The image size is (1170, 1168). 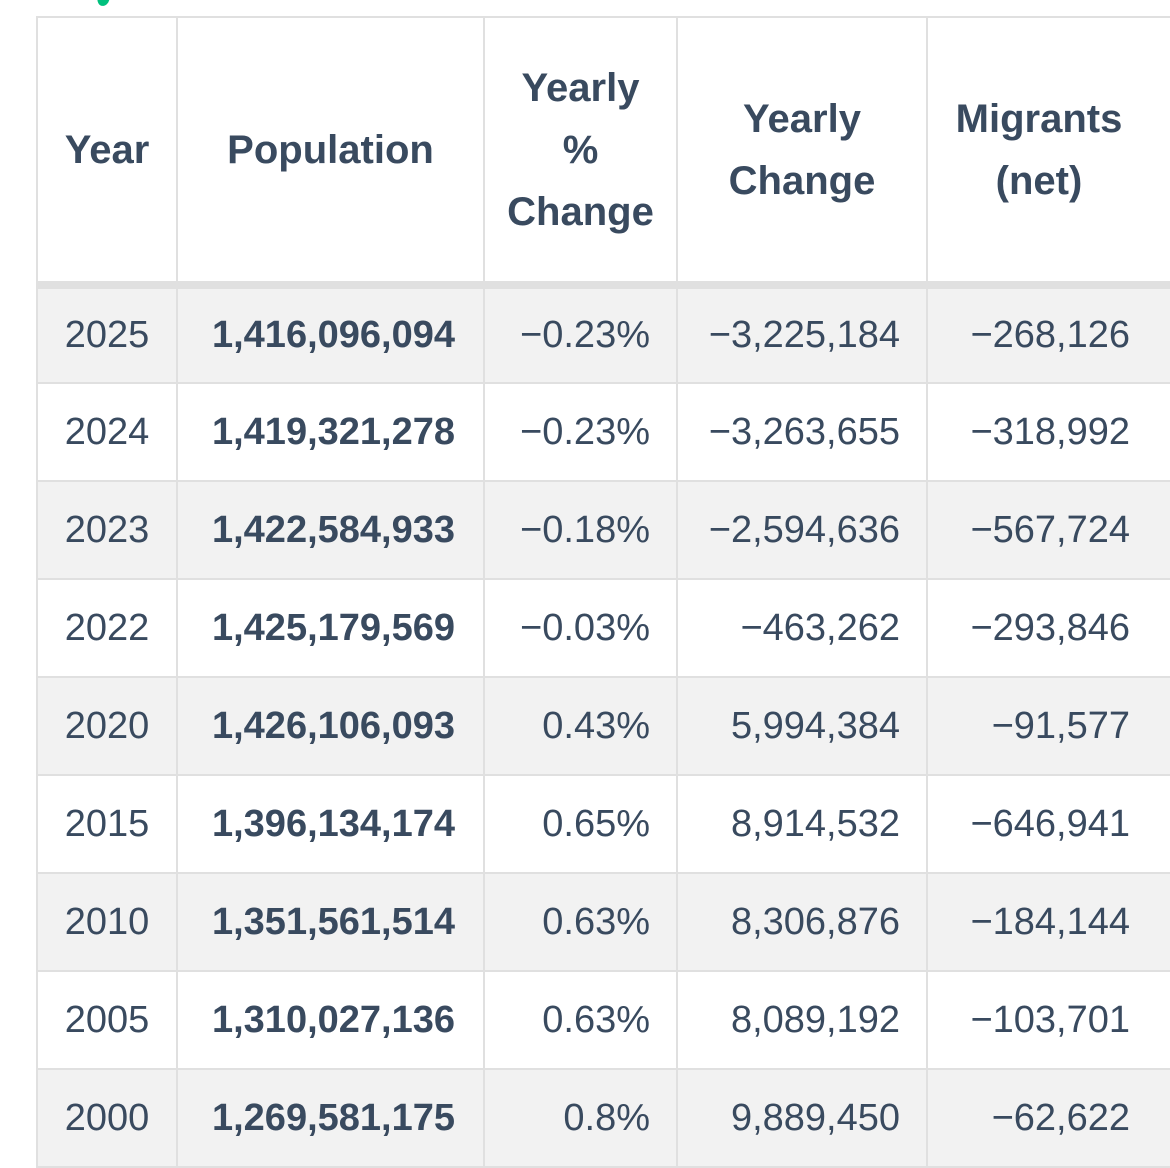 I want to click on cell-population: 1,416,096,094, so click(x=330, y=334).